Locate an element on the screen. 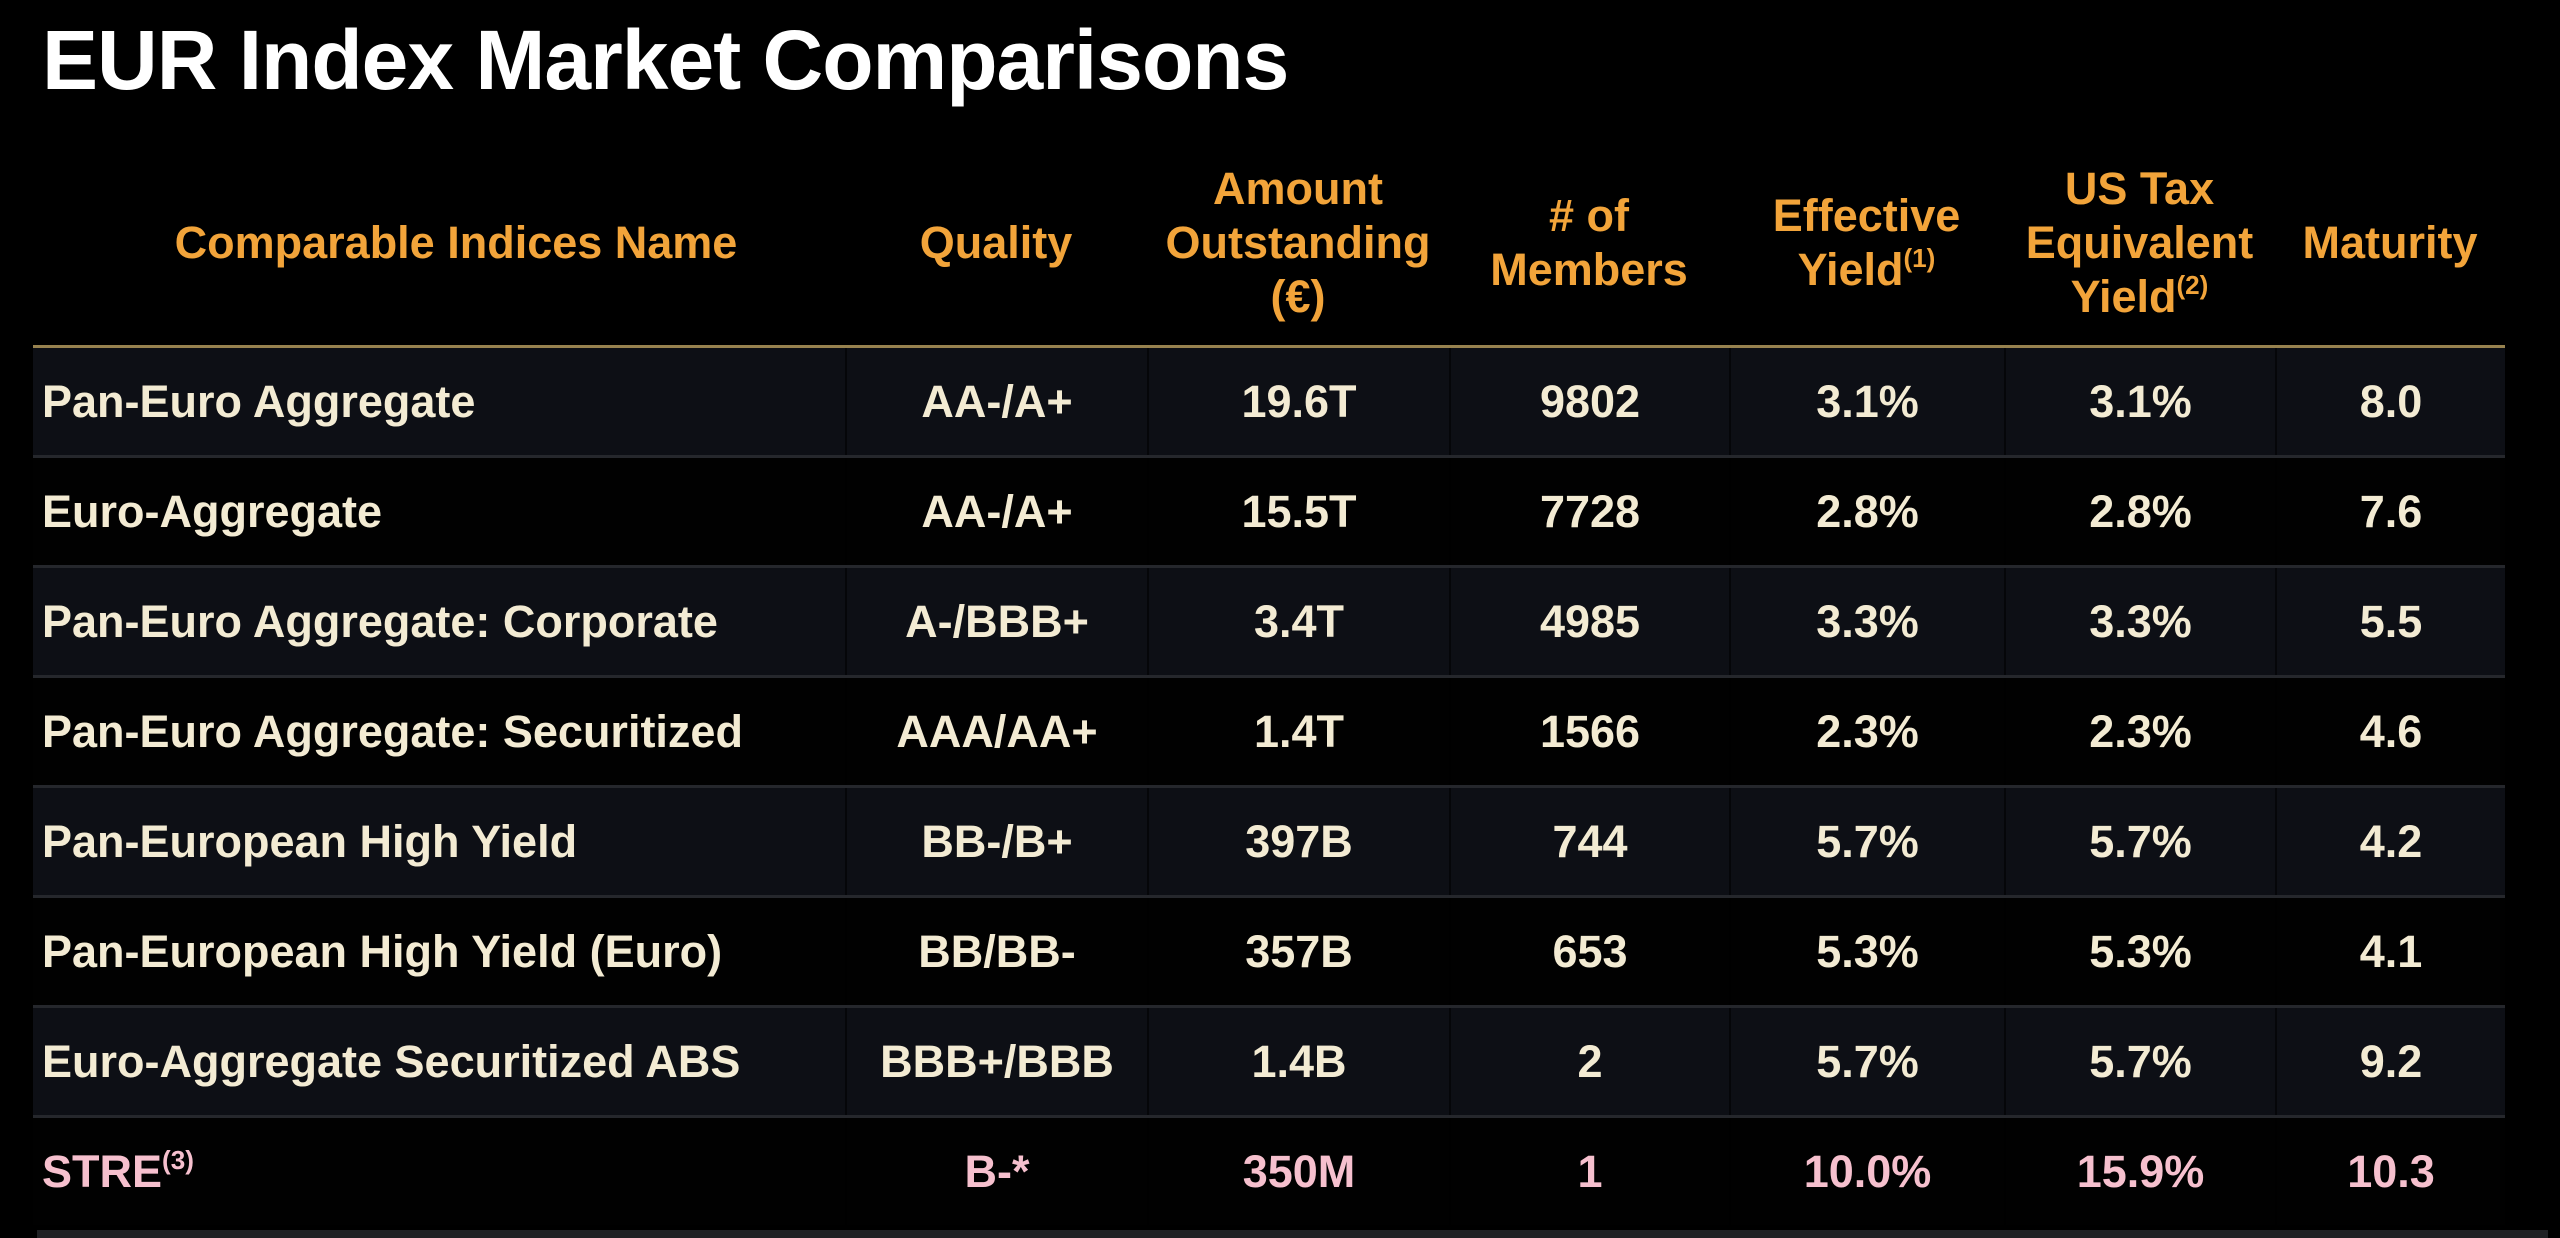  header-quality: Quality is located at coordinates (996, 242).